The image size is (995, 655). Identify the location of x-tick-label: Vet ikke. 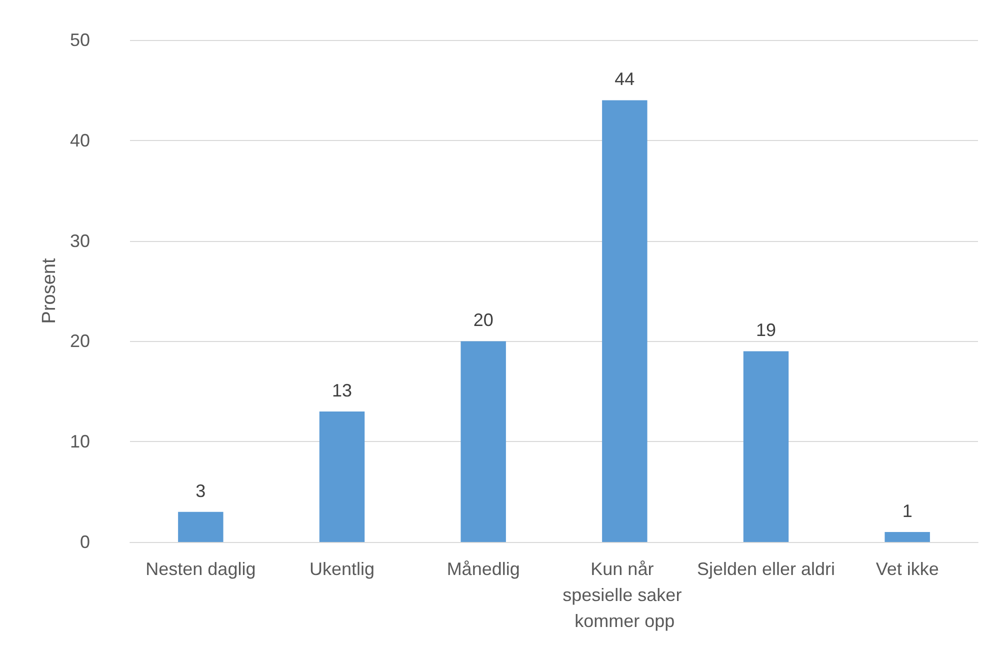
(907, 569).